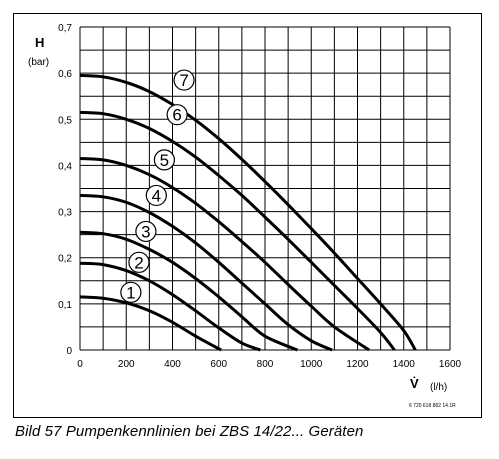  I want to click on x-tick-label: 1400, so click(404, 364).